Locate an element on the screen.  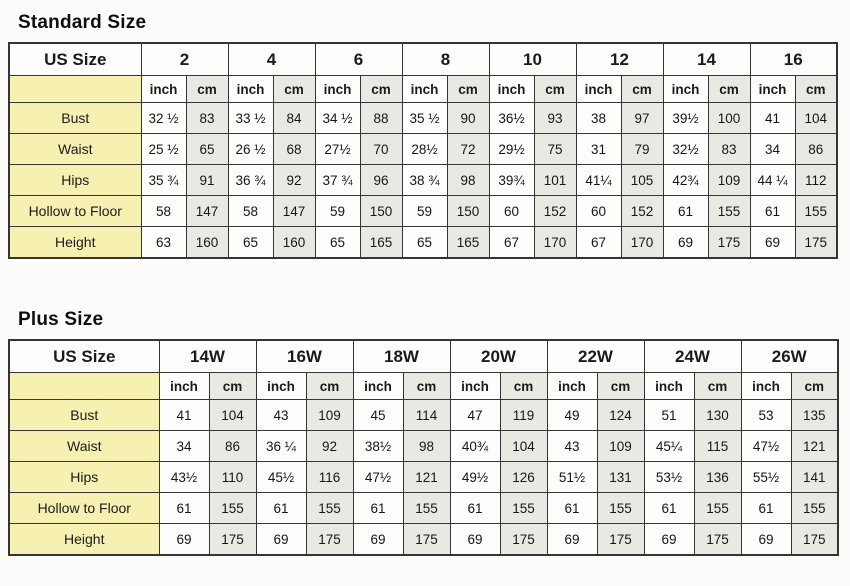
measurement-value-inch: 59 is located at coordinates (337, 211).